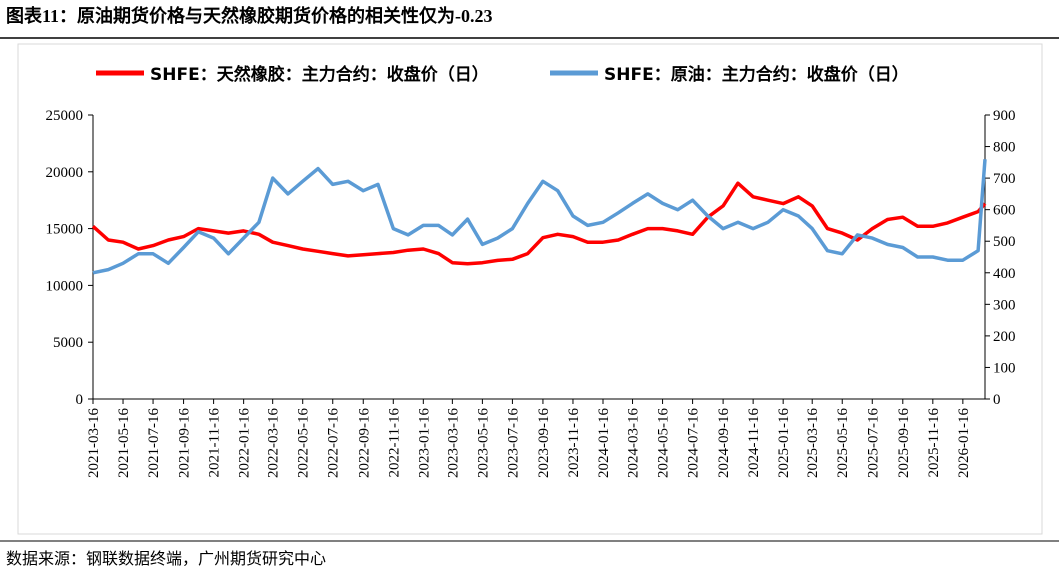 The width and height of the screenshot is (1059, 581). I want to click on y-tick-label: 20000, so click(65, 173).